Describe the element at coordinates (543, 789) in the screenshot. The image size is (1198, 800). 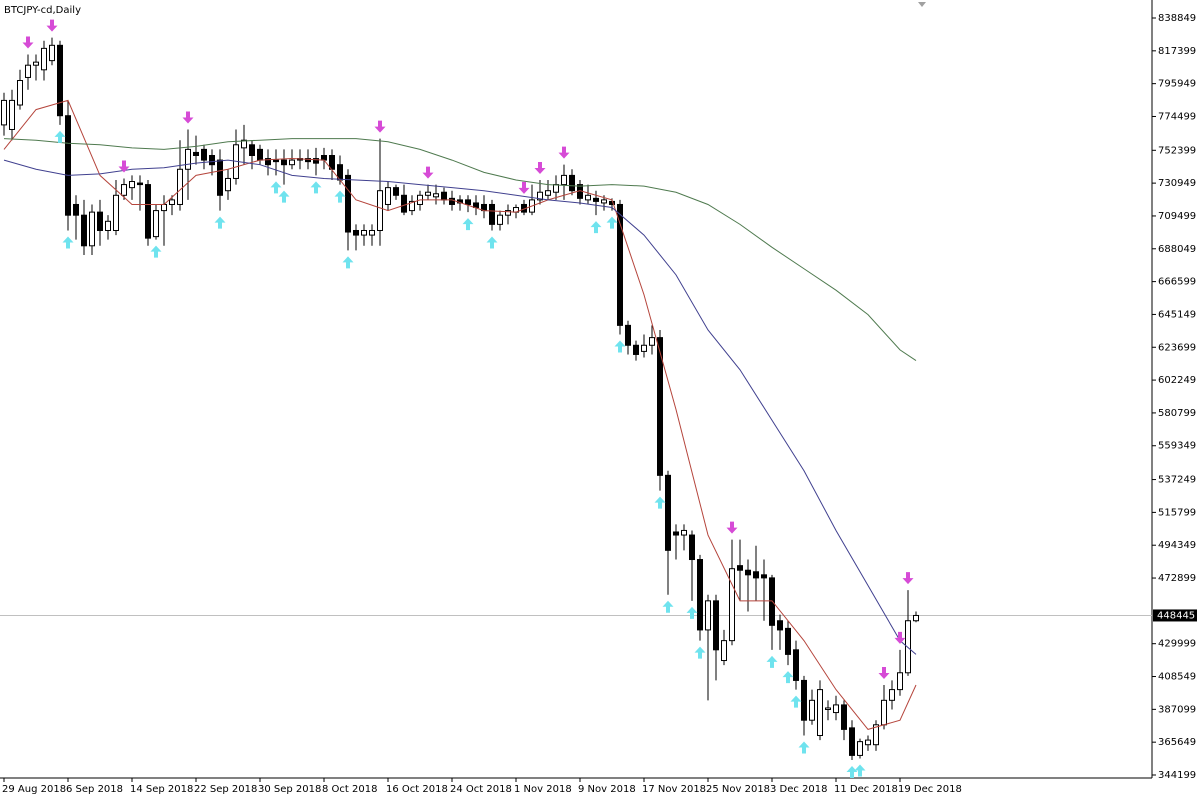
I see `x-tick-label: 1 Nov 2018` at that location.